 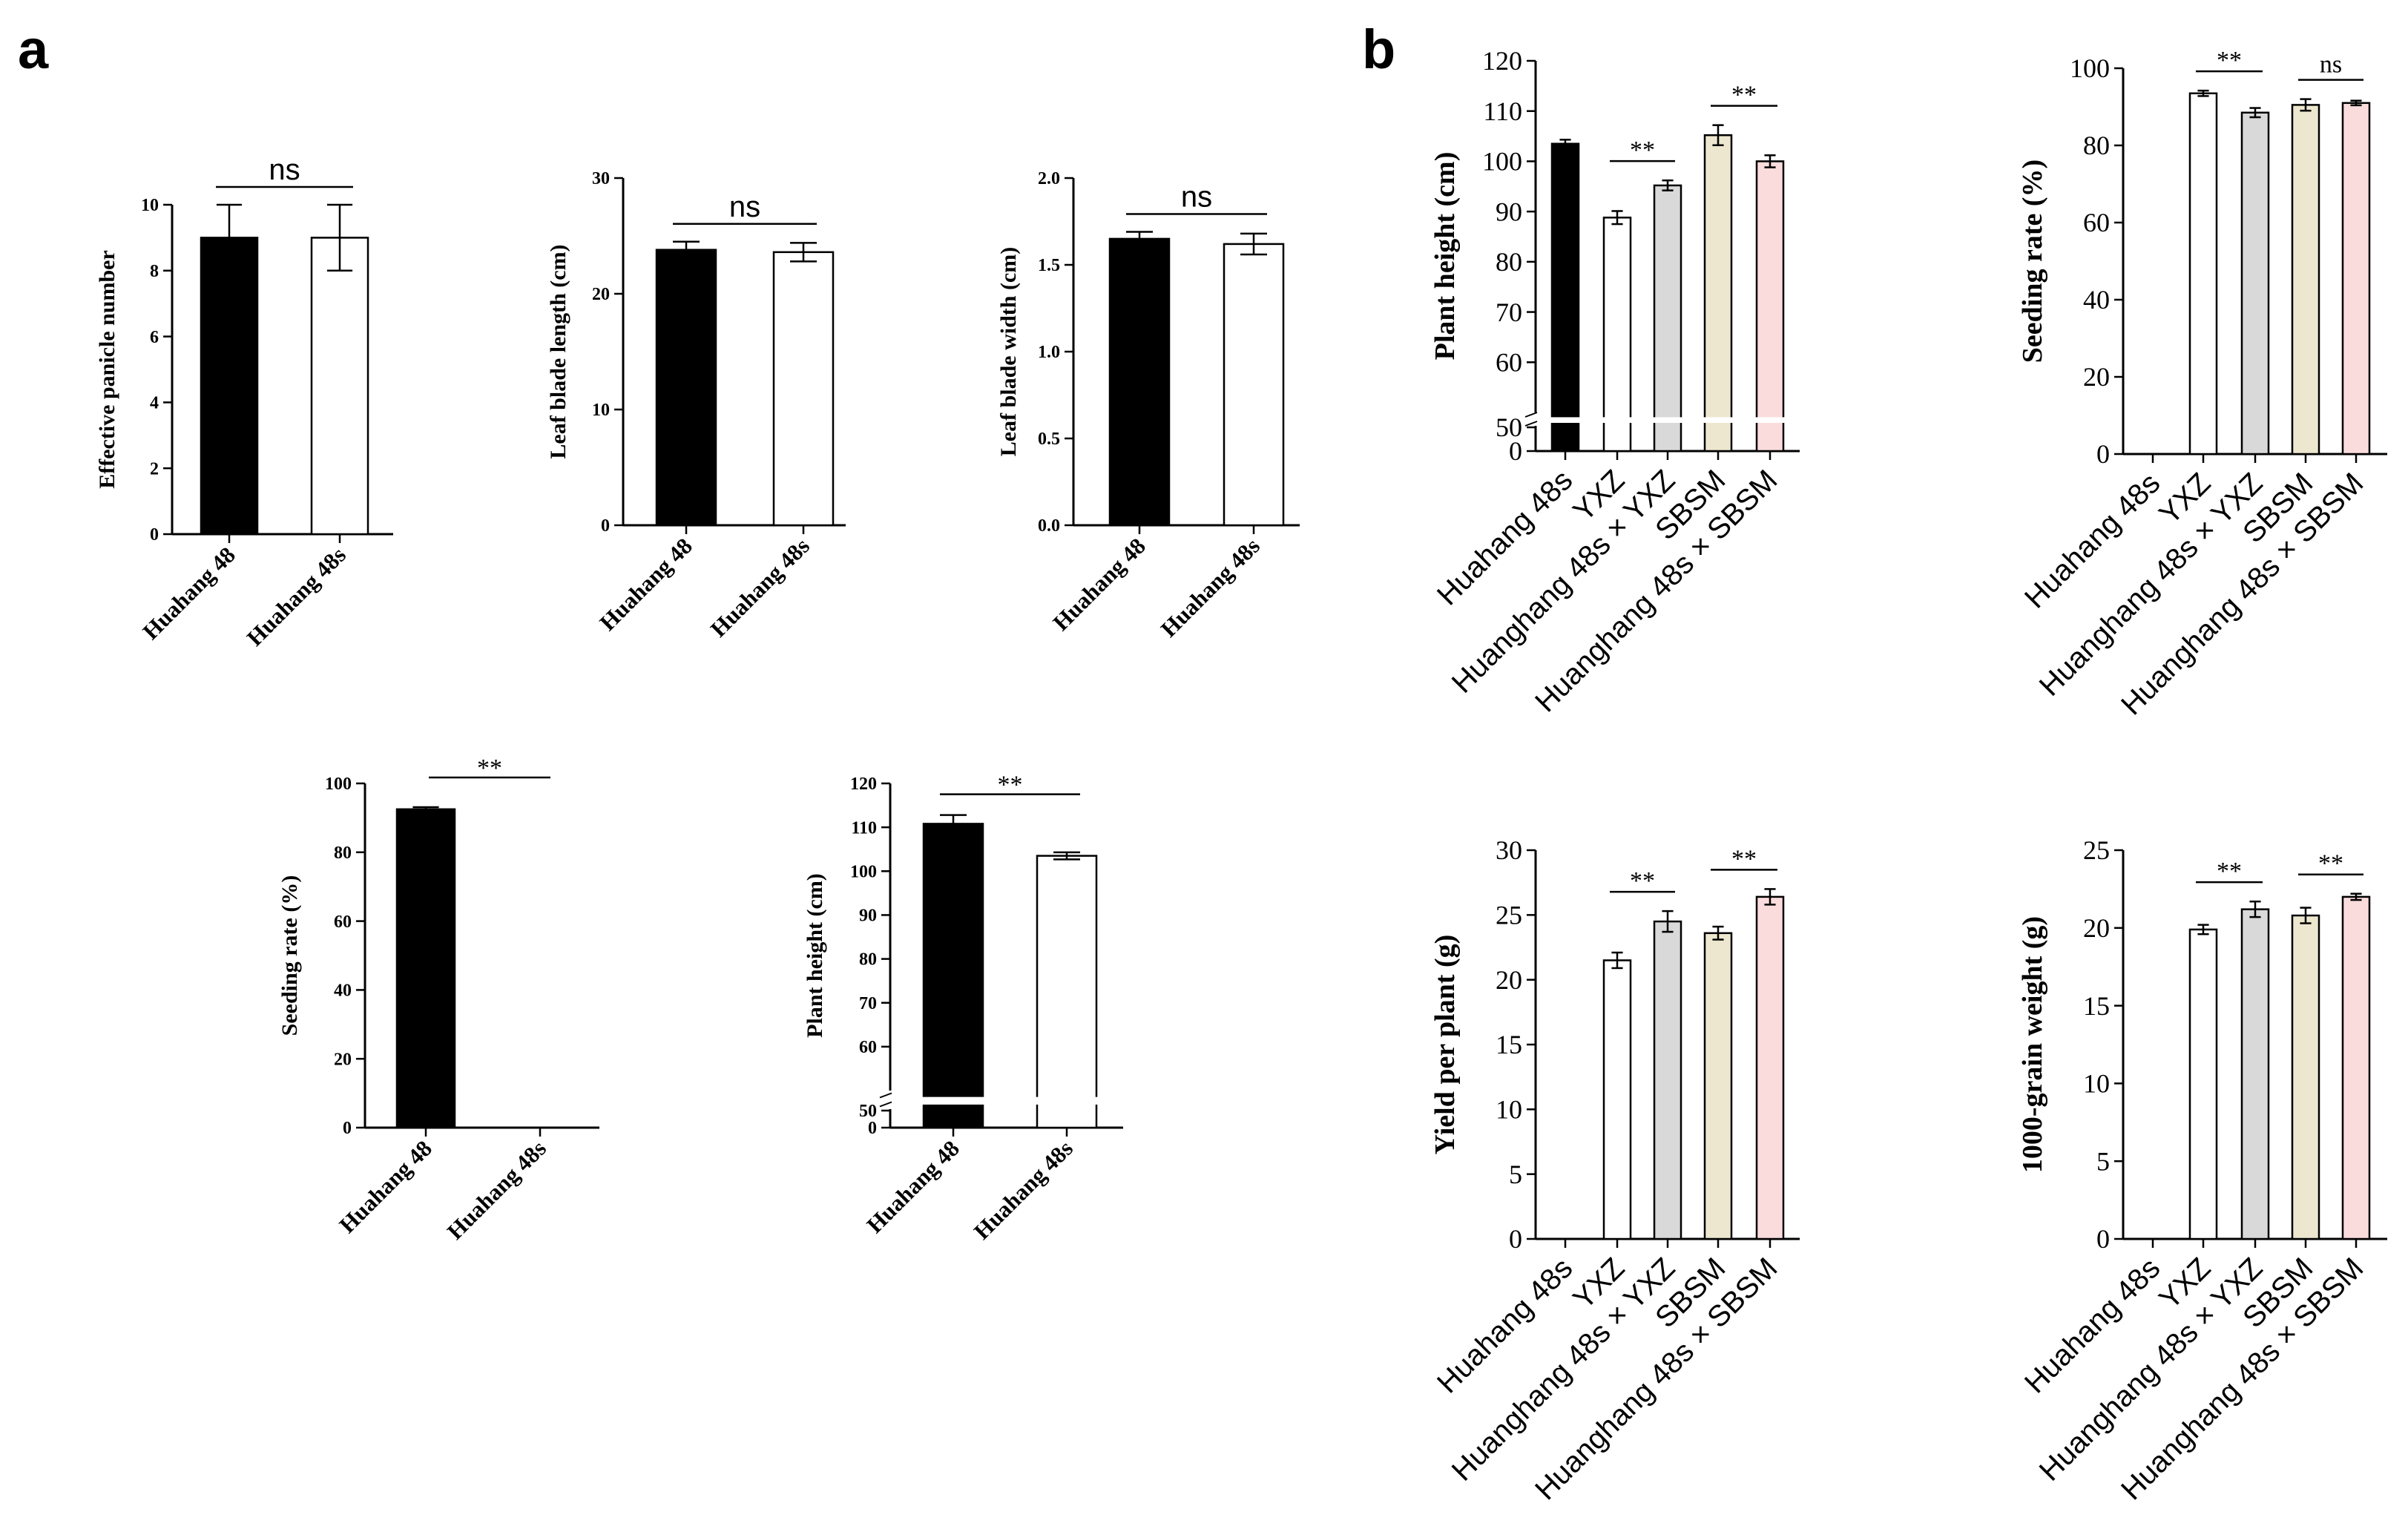 What do you see at coordinates (1049, 265) in the screenshot?
I see `y-tick-label: 1.5` at bounding box center [1049, 265].